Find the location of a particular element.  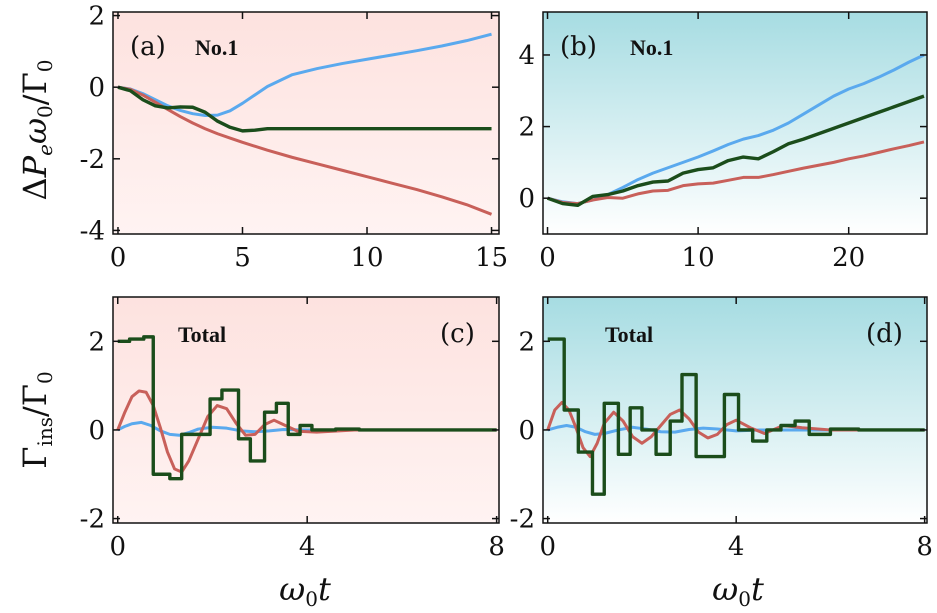

y-tick-label: -4 is located at coordinates (92, 231).